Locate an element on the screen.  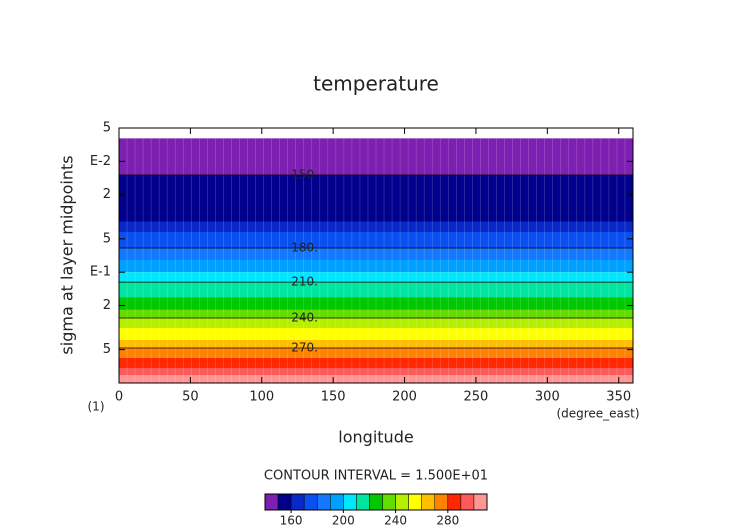
x-tick-label: 350 is located at coordinates (618, 397).